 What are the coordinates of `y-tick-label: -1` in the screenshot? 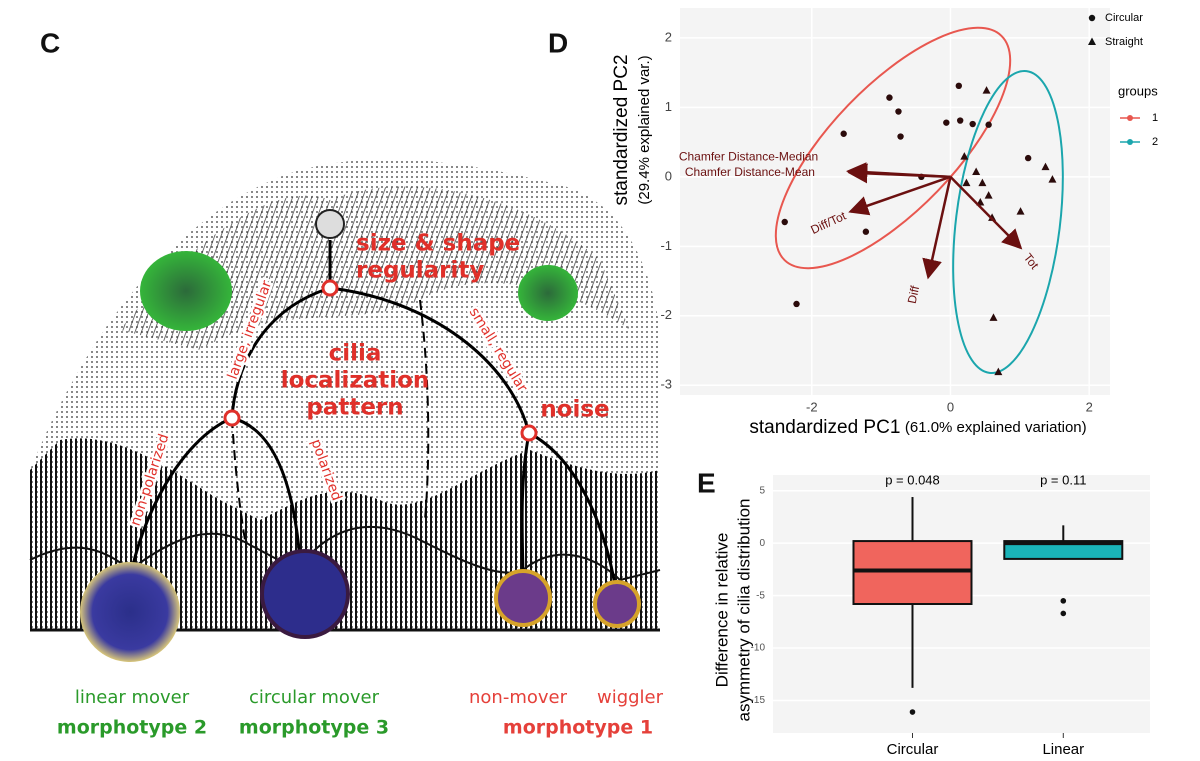 It's located at (666, 245).